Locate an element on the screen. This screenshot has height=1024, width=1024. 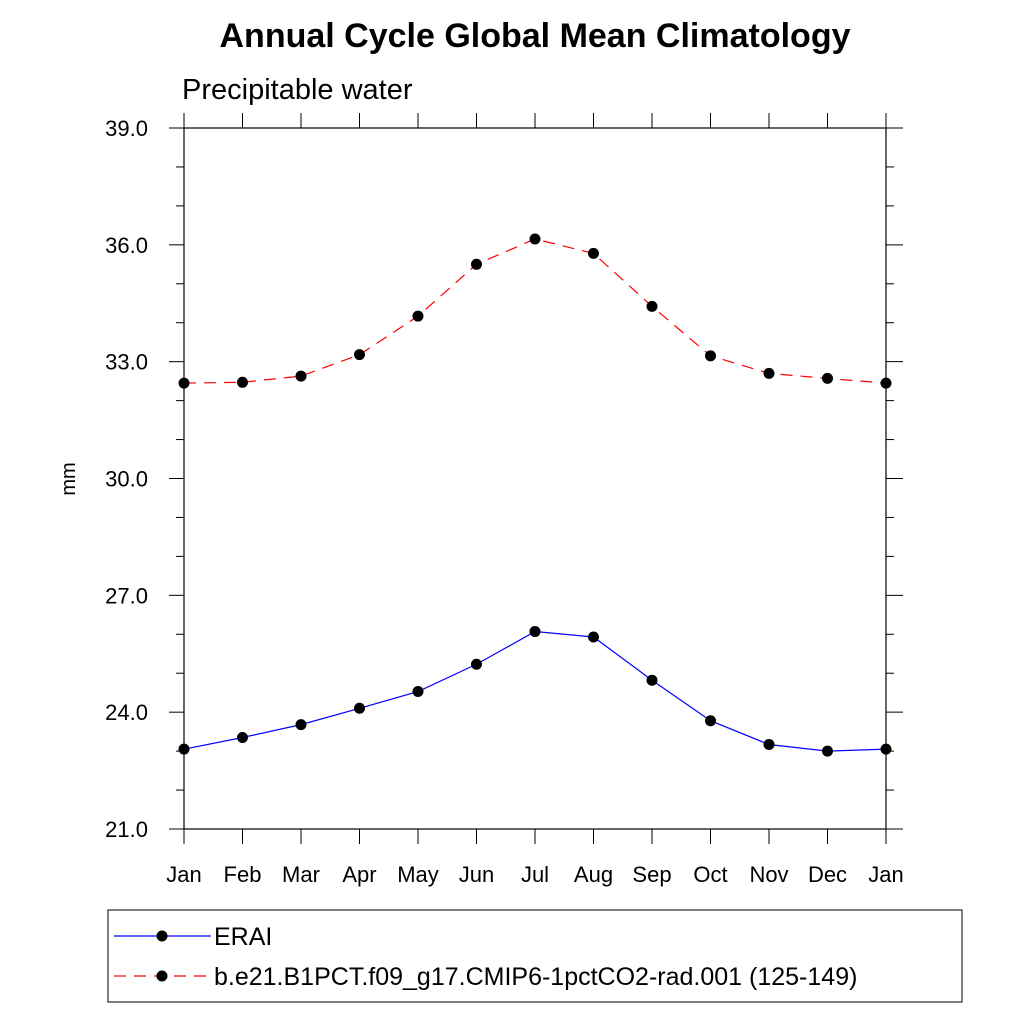
y-tick-label: 33.0 is located at coordinates (126, 362).